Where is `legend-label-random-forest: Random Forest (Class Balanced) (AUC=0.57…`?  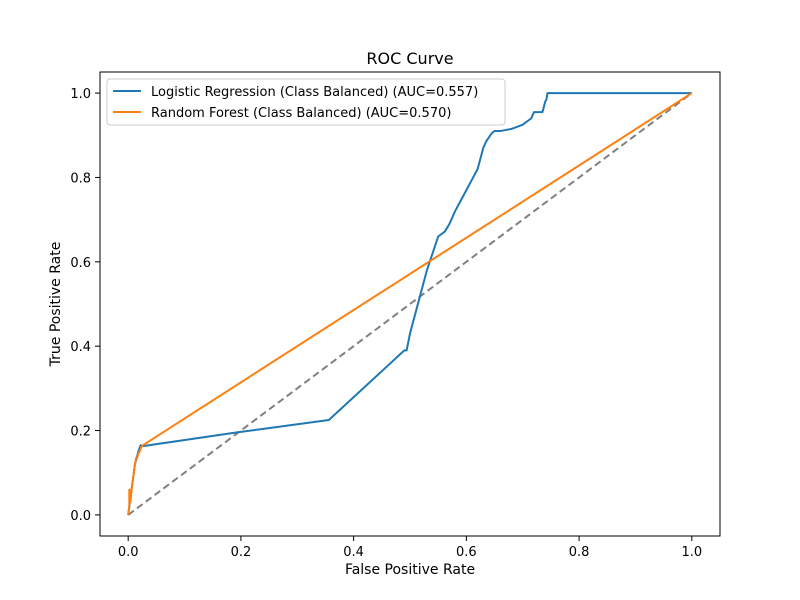
legend-label-random-forest: Random Forest (Class Balanced) (AUC=0.57… is located at coordinates (301, 113).